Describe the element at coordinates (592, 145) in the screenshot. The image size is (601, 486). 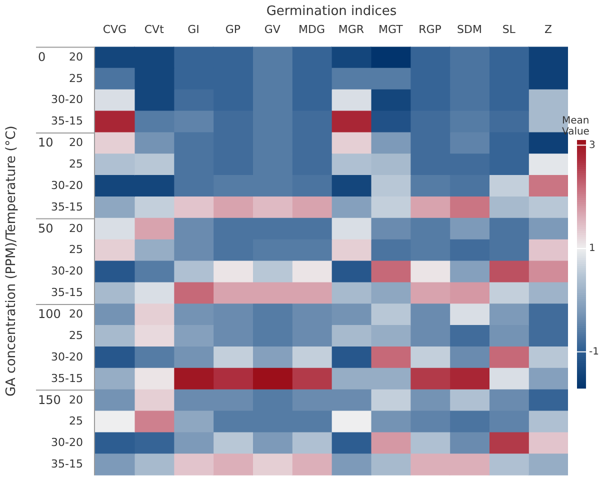
I see `color-bar-label: 3` at that location.